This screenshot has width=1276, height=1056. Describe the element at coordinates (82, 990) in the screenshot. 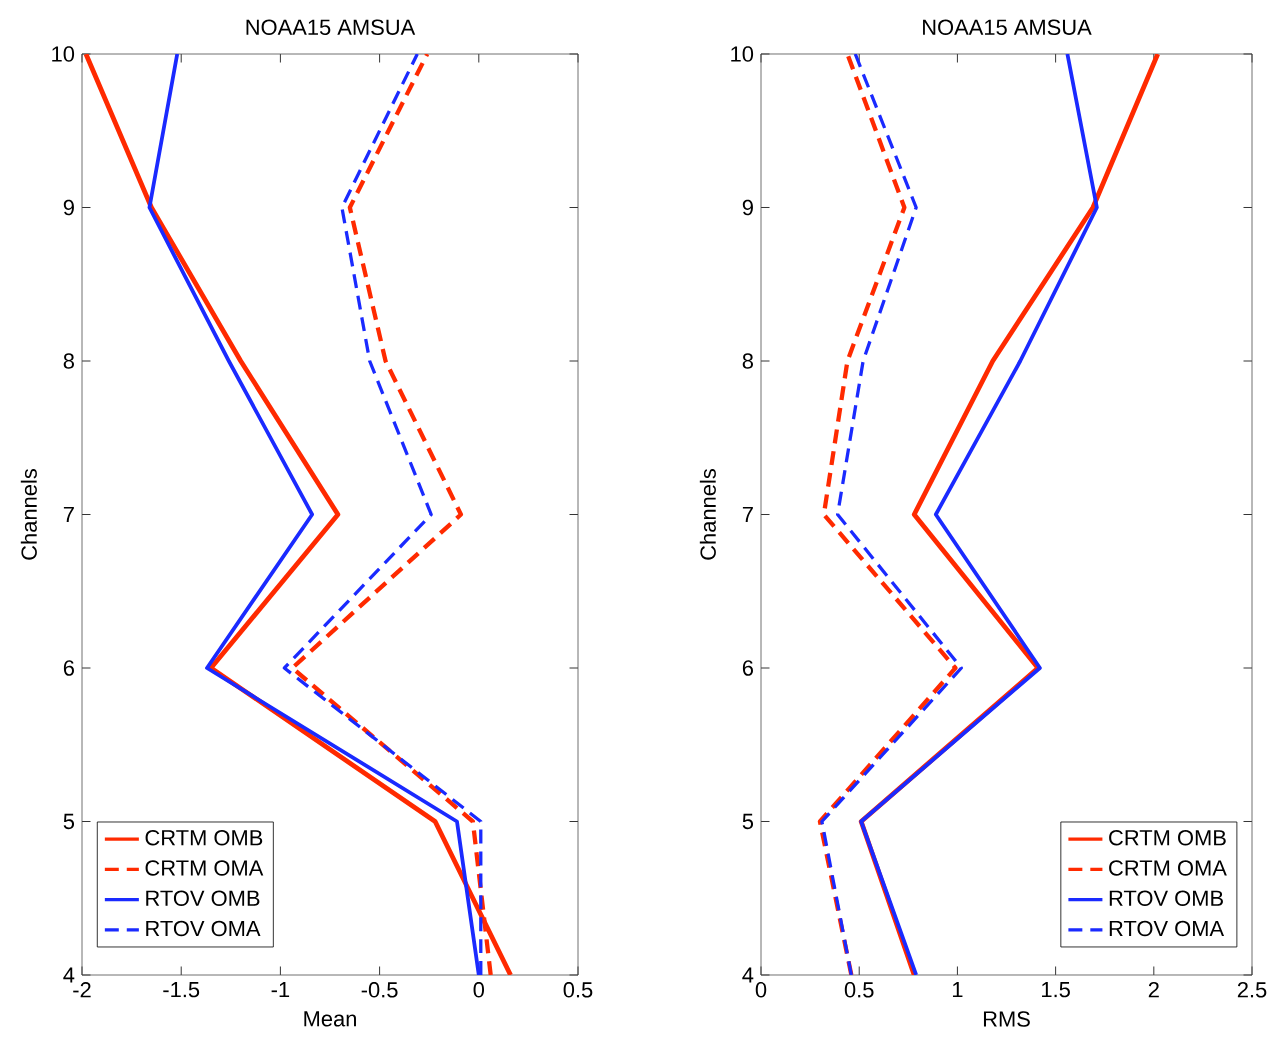

I see `x-tick-label: -2` at that location.